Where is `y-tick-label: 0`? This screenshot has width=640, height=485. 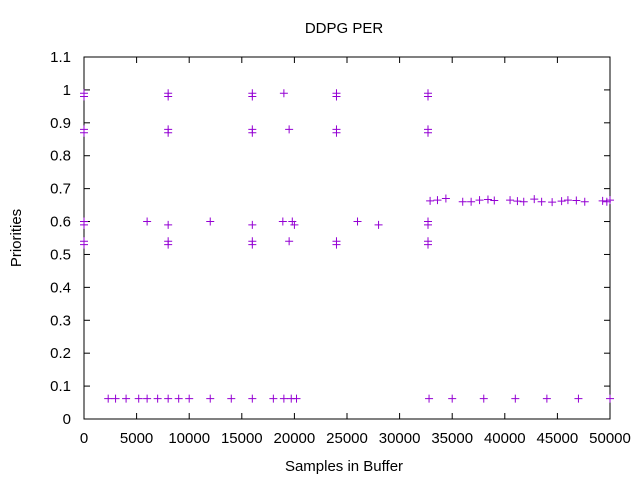
y-tick-label: 0 is located at coordinates (67, 419).